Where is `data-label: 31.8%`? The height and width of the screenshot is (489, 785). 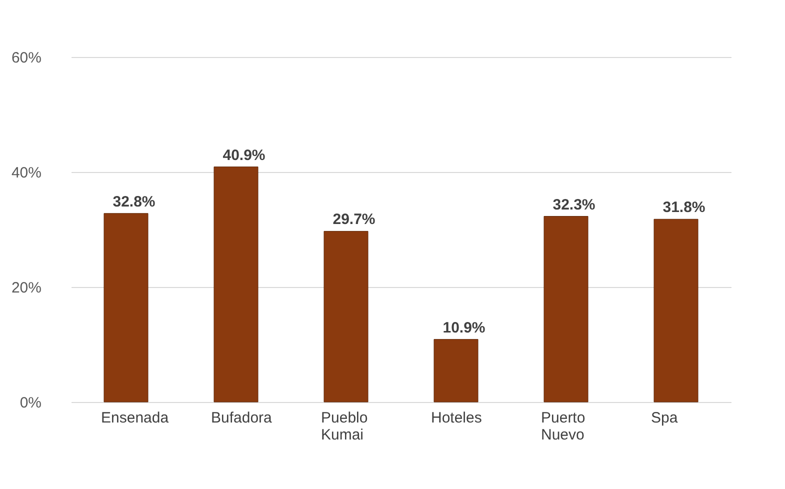
data-label: 31.8% is located at coordinates (684, 207).